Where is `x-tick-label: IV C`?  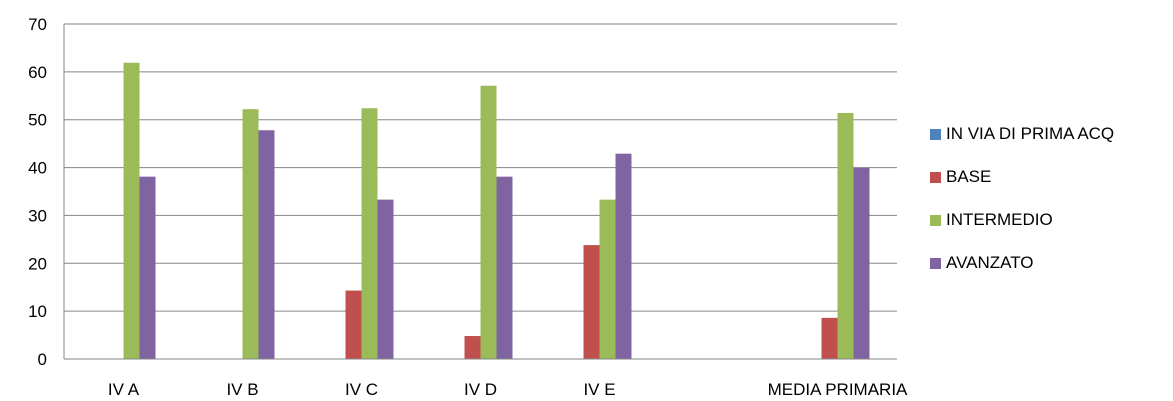
x-tick-label: IV C is located at coordinates (361, 389).